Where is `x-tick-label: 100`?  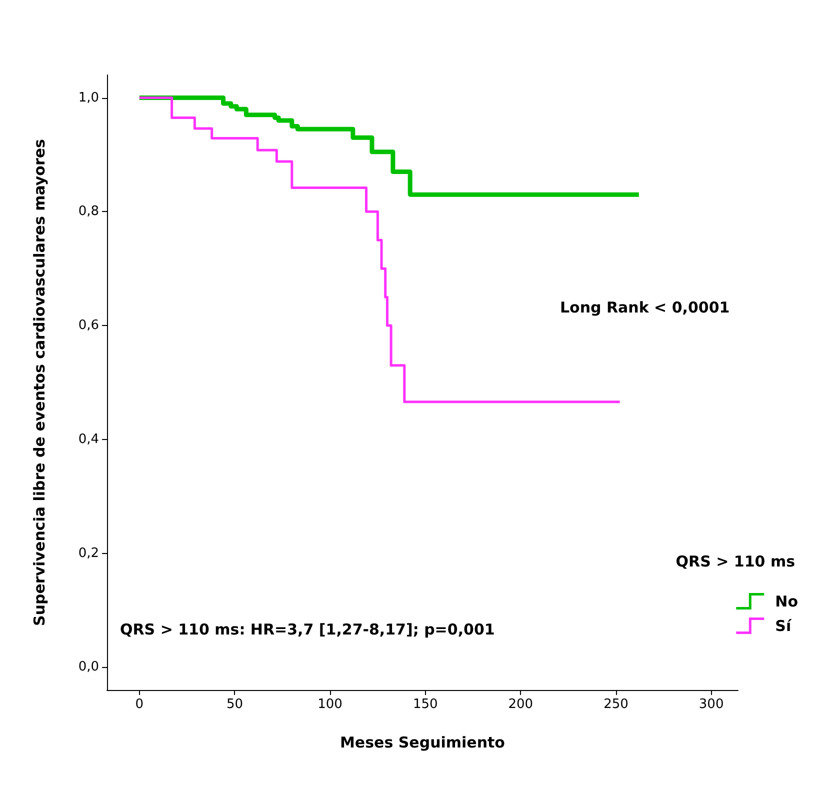
x-tick-label: 100 is located at coordinates (330, 704).